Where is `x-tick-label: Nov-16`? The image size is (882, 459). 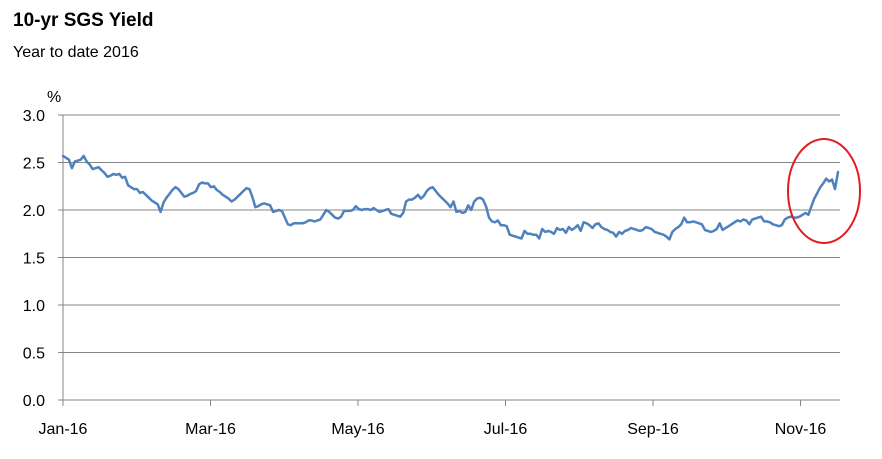 x-tick-label: Nov-16 is located at coordinates (801, 429).